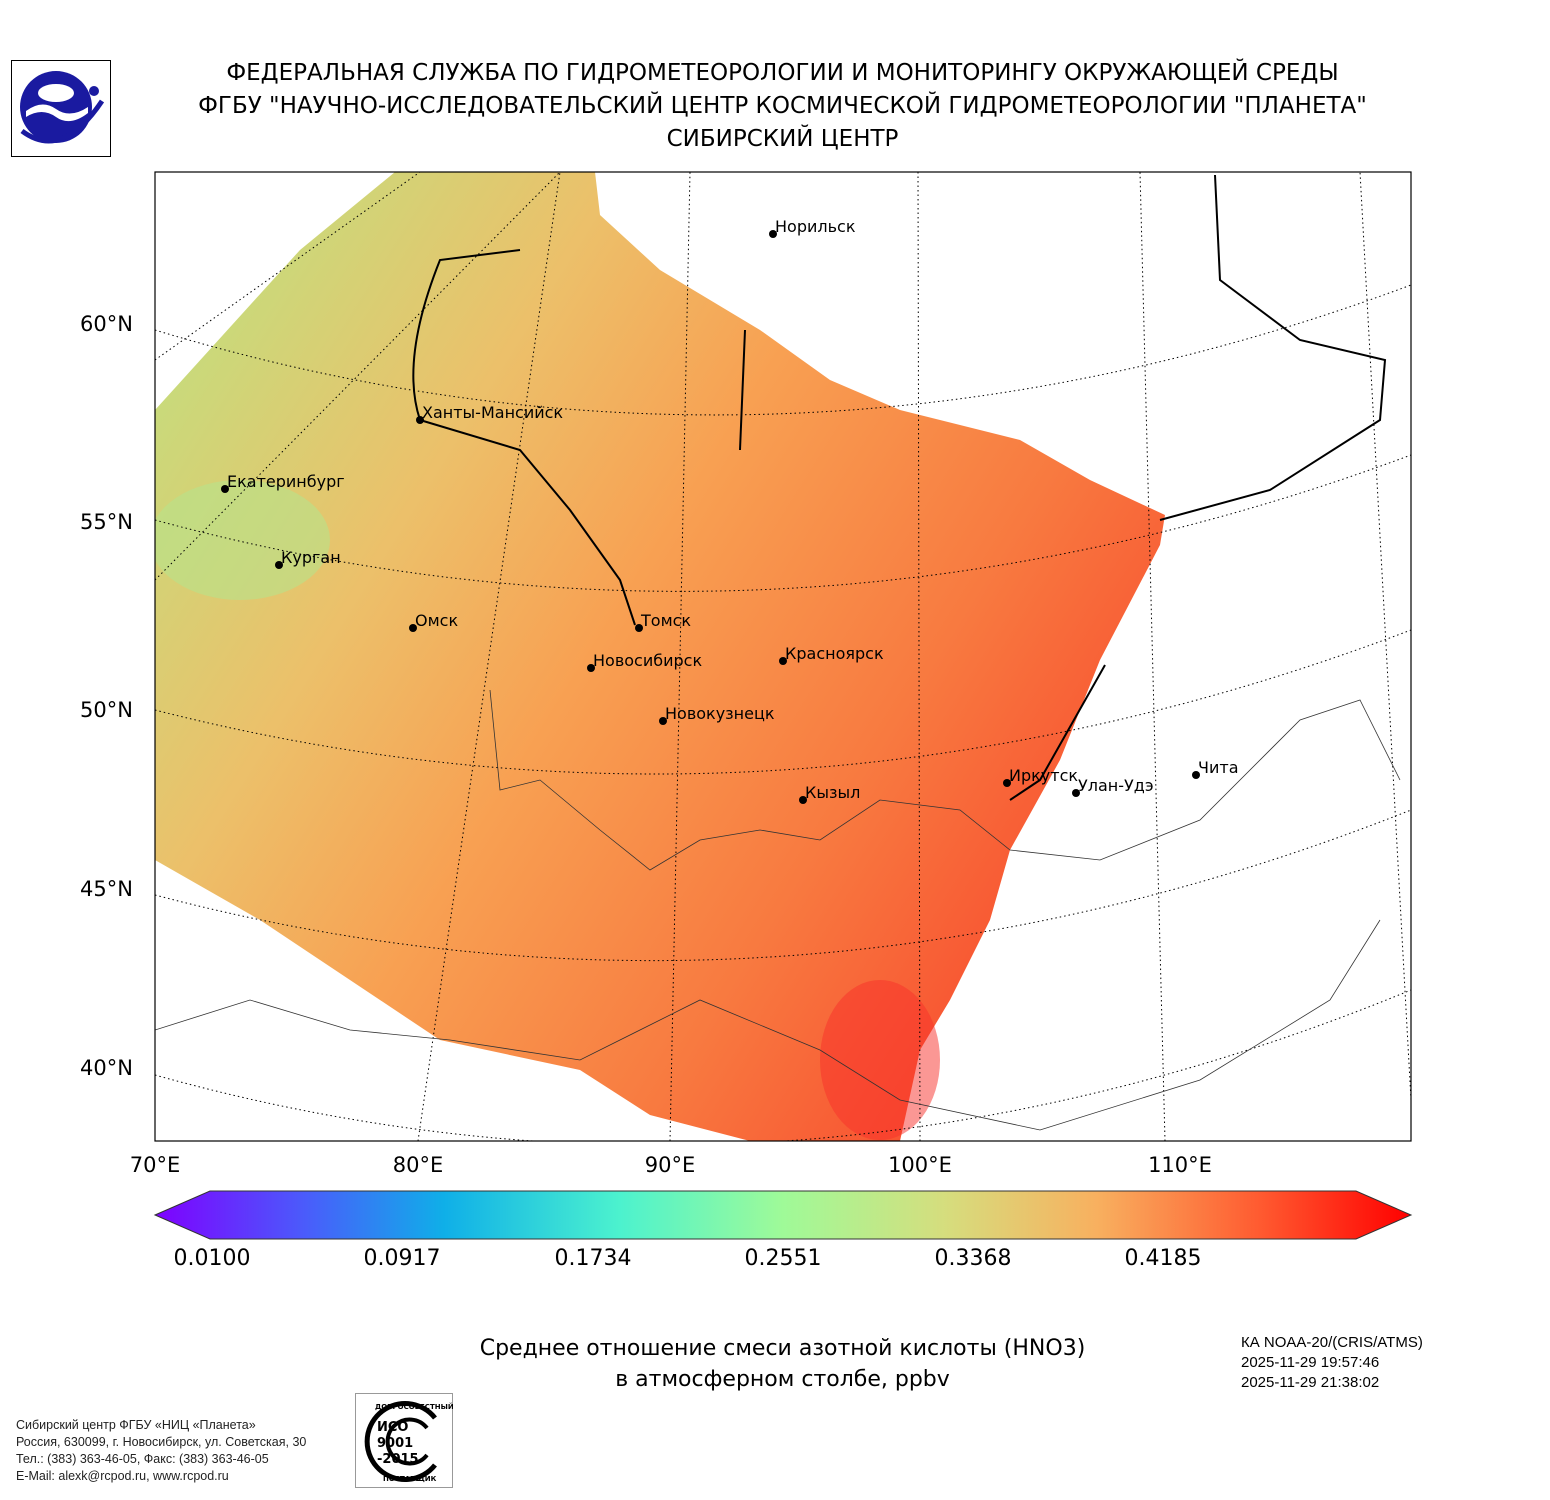  What do you see at coordinates (436, 620) in the screenshot?
I see `city-label: Омск` at bounding box center [436, 620].